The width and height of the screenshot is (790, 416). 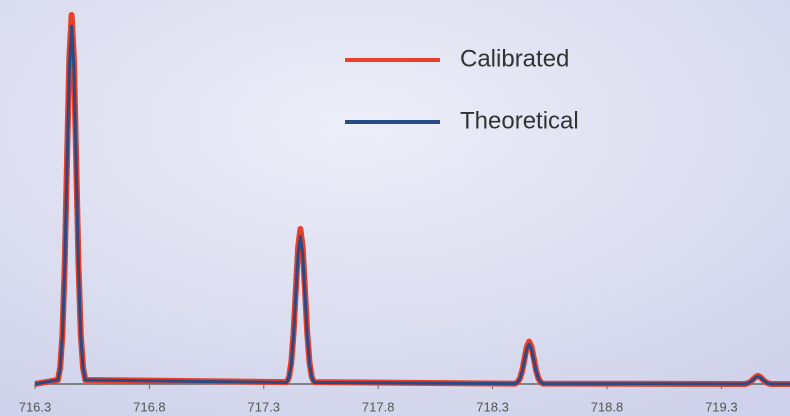 What do you see at coordinates (721, 406) in the screenshot?
I see `x-tick-label: 719.3` at bounding box center [721, 406].